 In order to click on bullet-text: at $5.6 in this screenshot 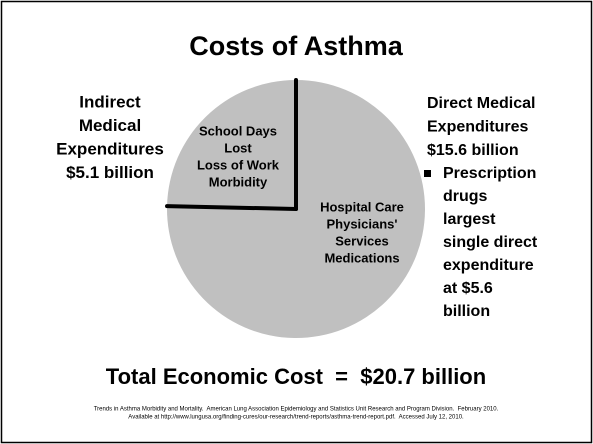, I will do `click(468, 288)`.